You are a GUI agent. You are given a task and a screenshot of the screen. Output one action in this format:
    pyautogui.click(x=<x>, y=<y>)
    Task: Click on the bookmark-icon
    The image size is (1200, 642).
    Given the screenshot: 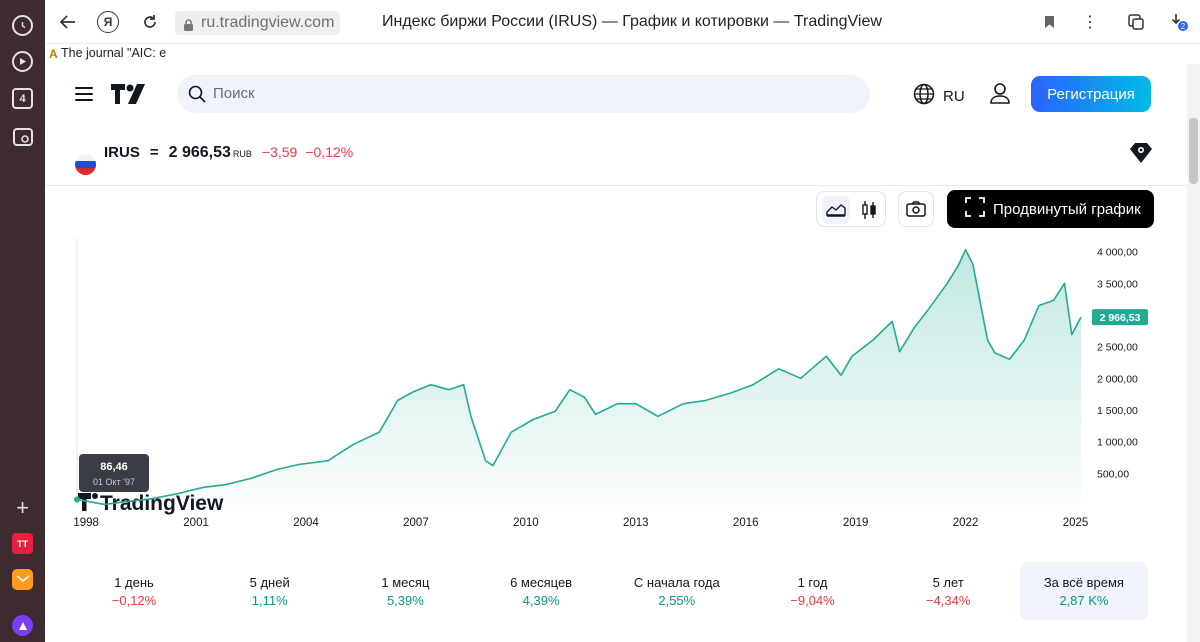 What is the action you would take?
    pyautogui.click(x=1049, y=22)
    